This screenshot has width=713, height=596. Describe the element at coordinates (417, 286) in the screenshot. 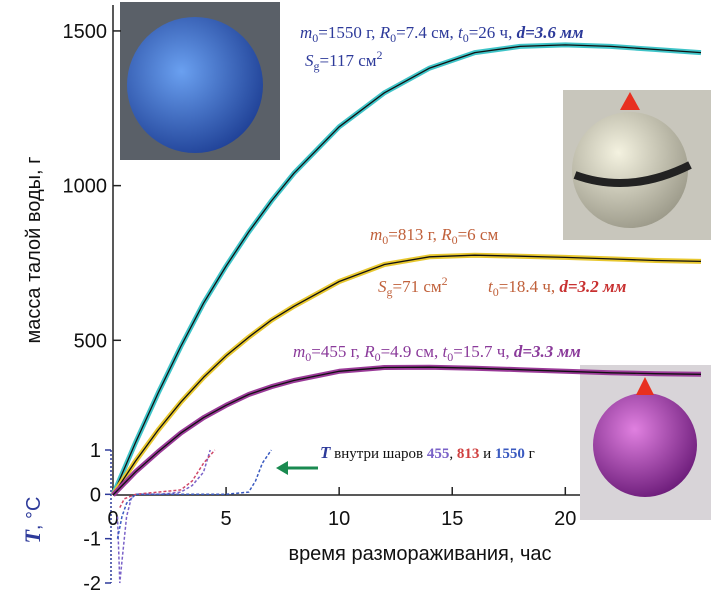

I see `ann-part: =71 см` at that location.